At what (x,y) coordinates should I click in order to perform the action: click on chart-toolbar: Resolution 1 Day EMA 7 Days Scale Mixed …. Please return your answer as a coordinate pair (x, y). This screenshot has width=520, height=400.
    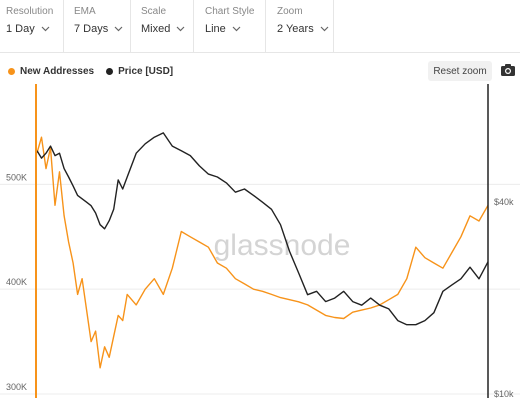
    Looking at the image, I should click on (260, 26).